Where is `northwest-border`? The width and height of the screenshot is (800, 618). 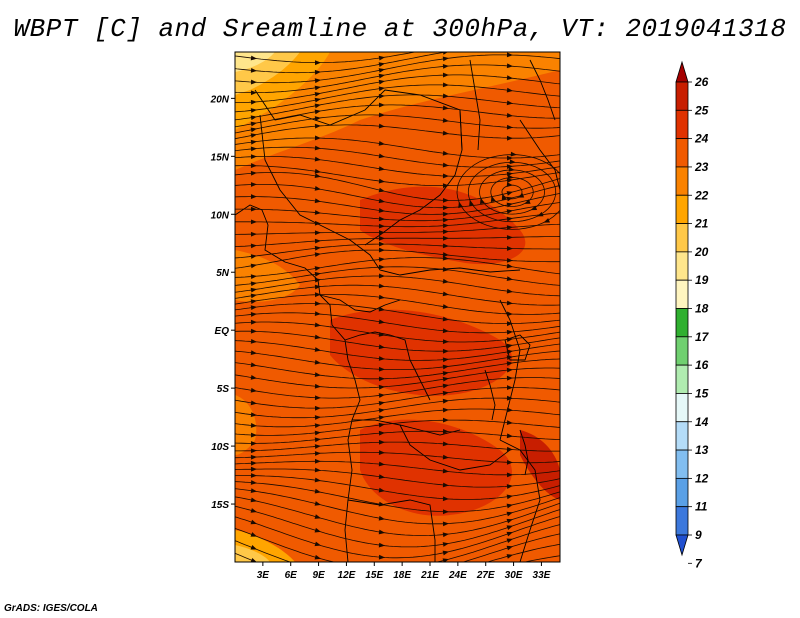 northwest-border is located at coordinates (295, 172).